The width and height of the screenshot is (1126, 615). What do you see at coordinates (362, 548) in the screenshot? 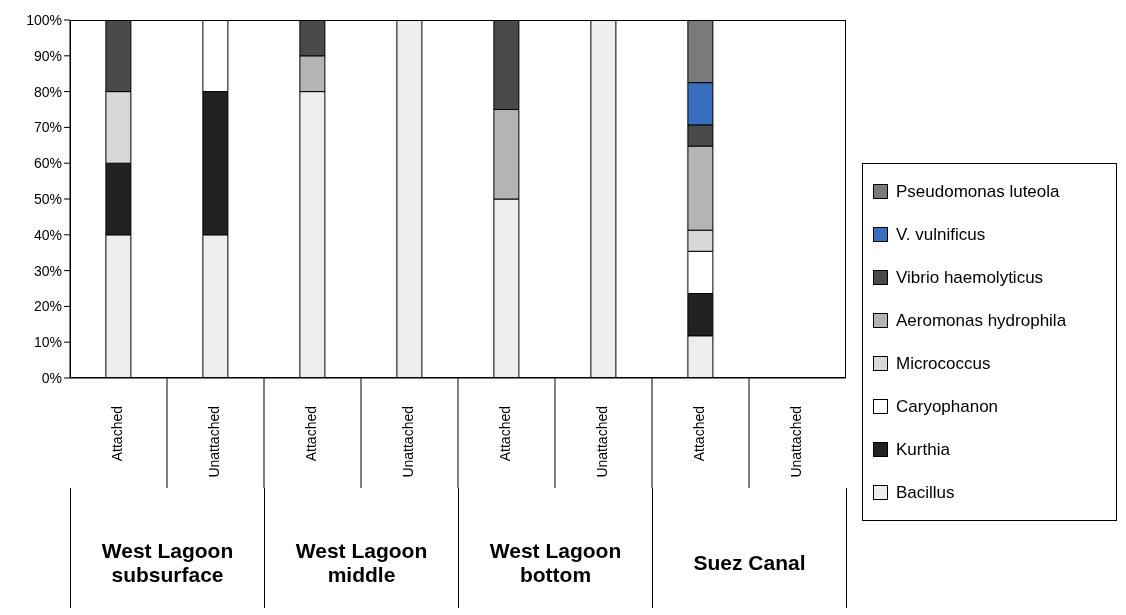
I see `text: West Lagoon middle` at bounding box center [362, 548].